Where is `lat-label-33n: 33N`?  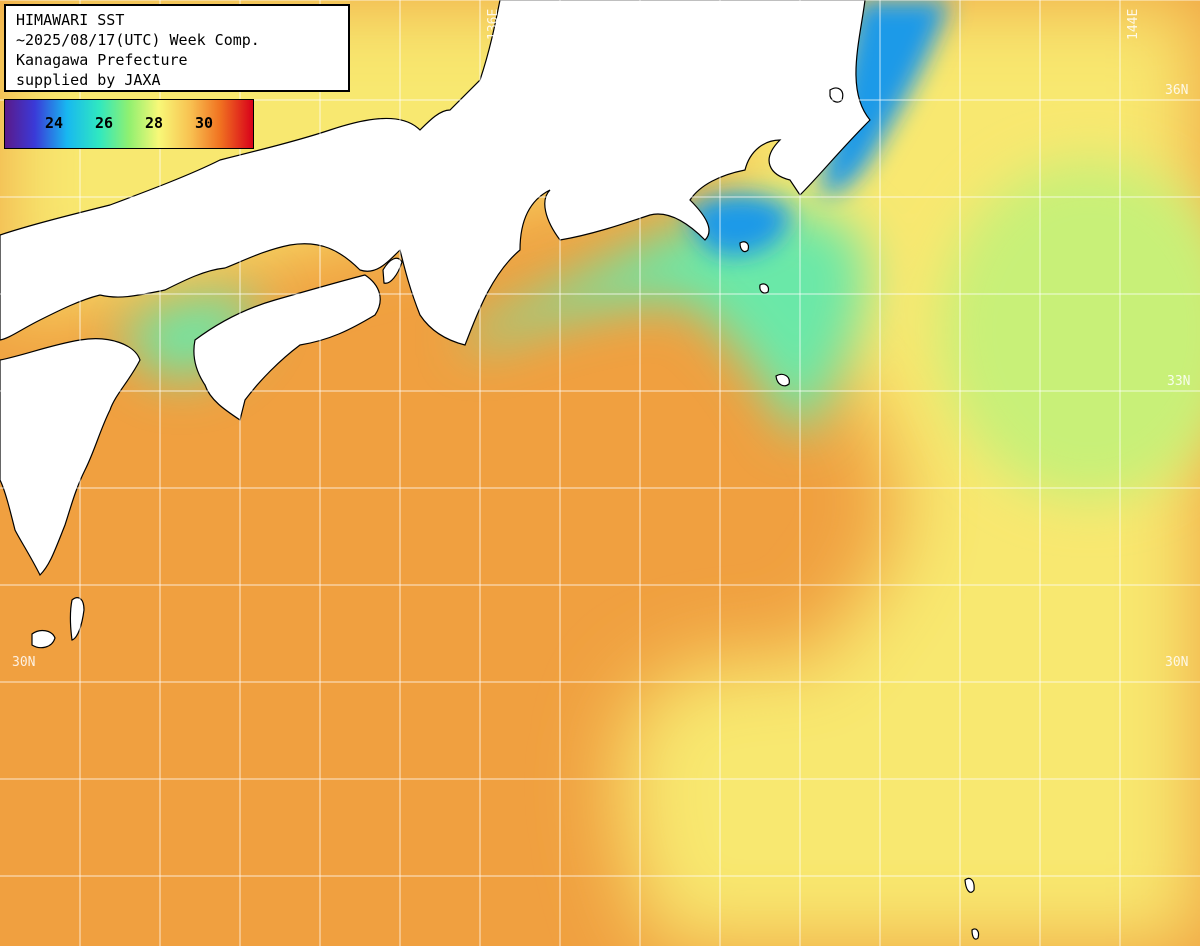 lat-label-33n: 33N is located at coordinates (1178, 381).